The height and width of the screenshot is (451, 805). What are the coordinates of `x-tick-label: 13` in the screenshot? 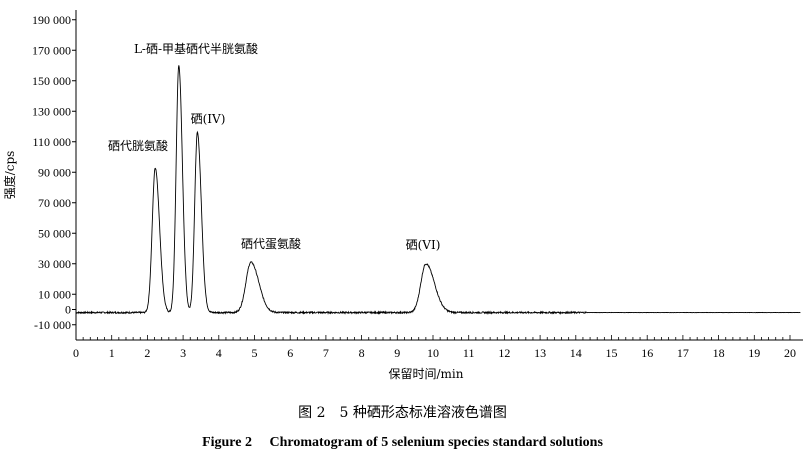 It's located at (540, 353).